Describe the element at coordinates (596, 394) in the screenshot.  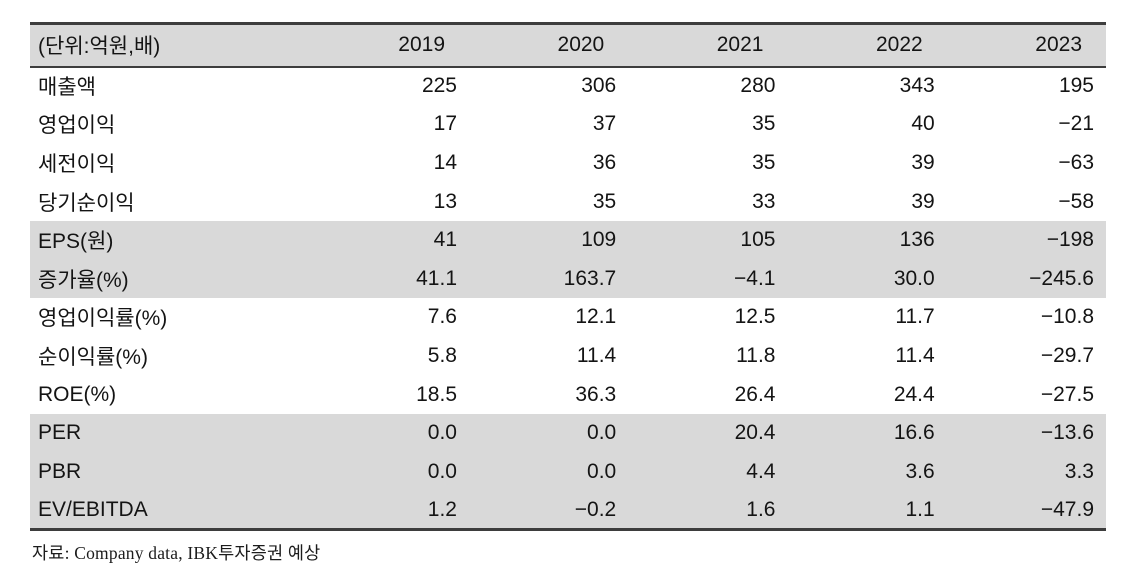
I see `cell-value: 36.3` at that location.